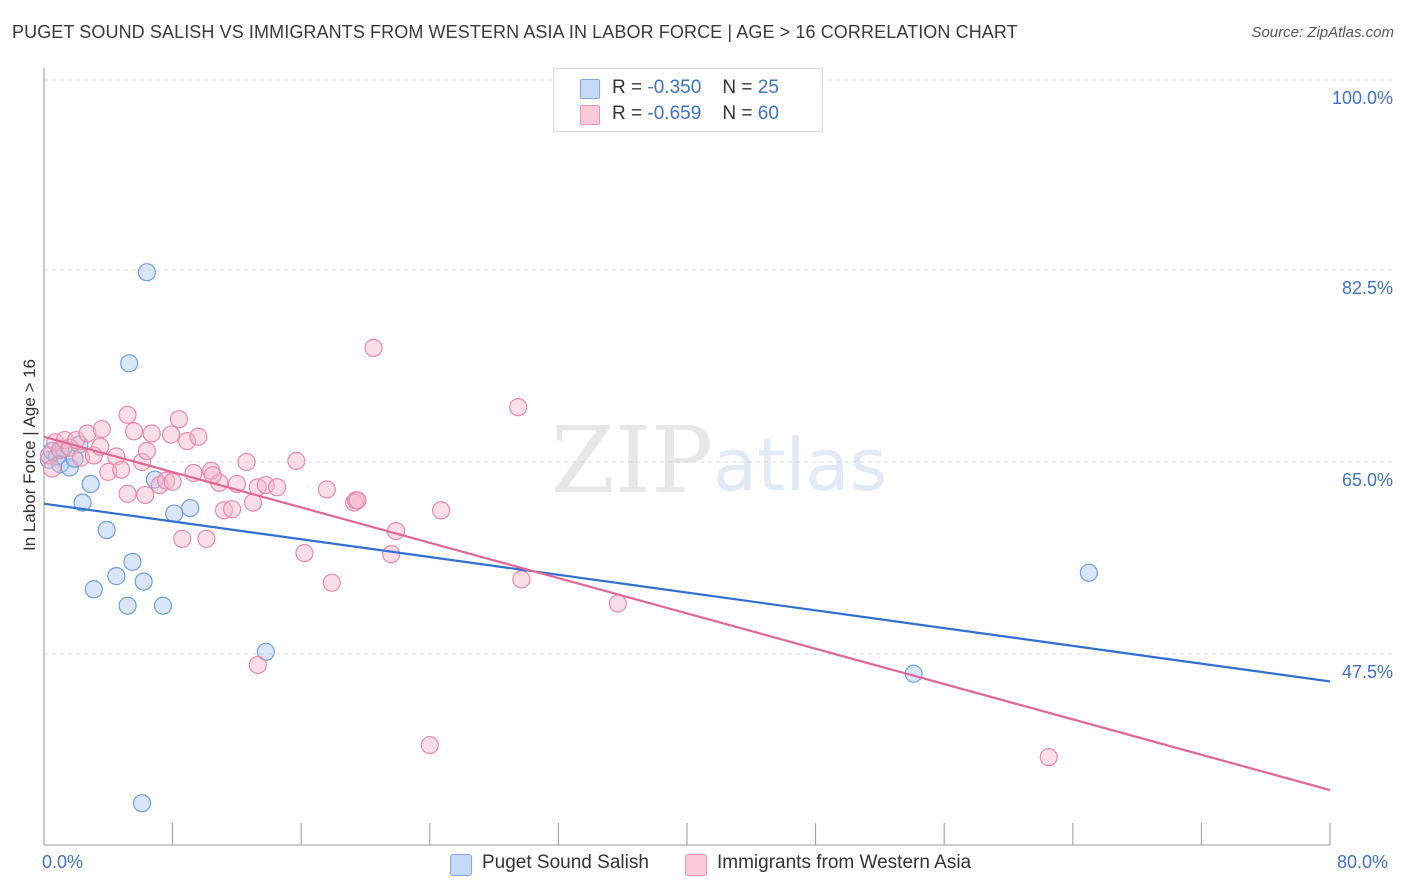 The width and height of the screenshot is (1406, 892). I want to click on y-tick-labels: 47.5% 65.0% 82.5% 100.0%, so click(1362, 385).